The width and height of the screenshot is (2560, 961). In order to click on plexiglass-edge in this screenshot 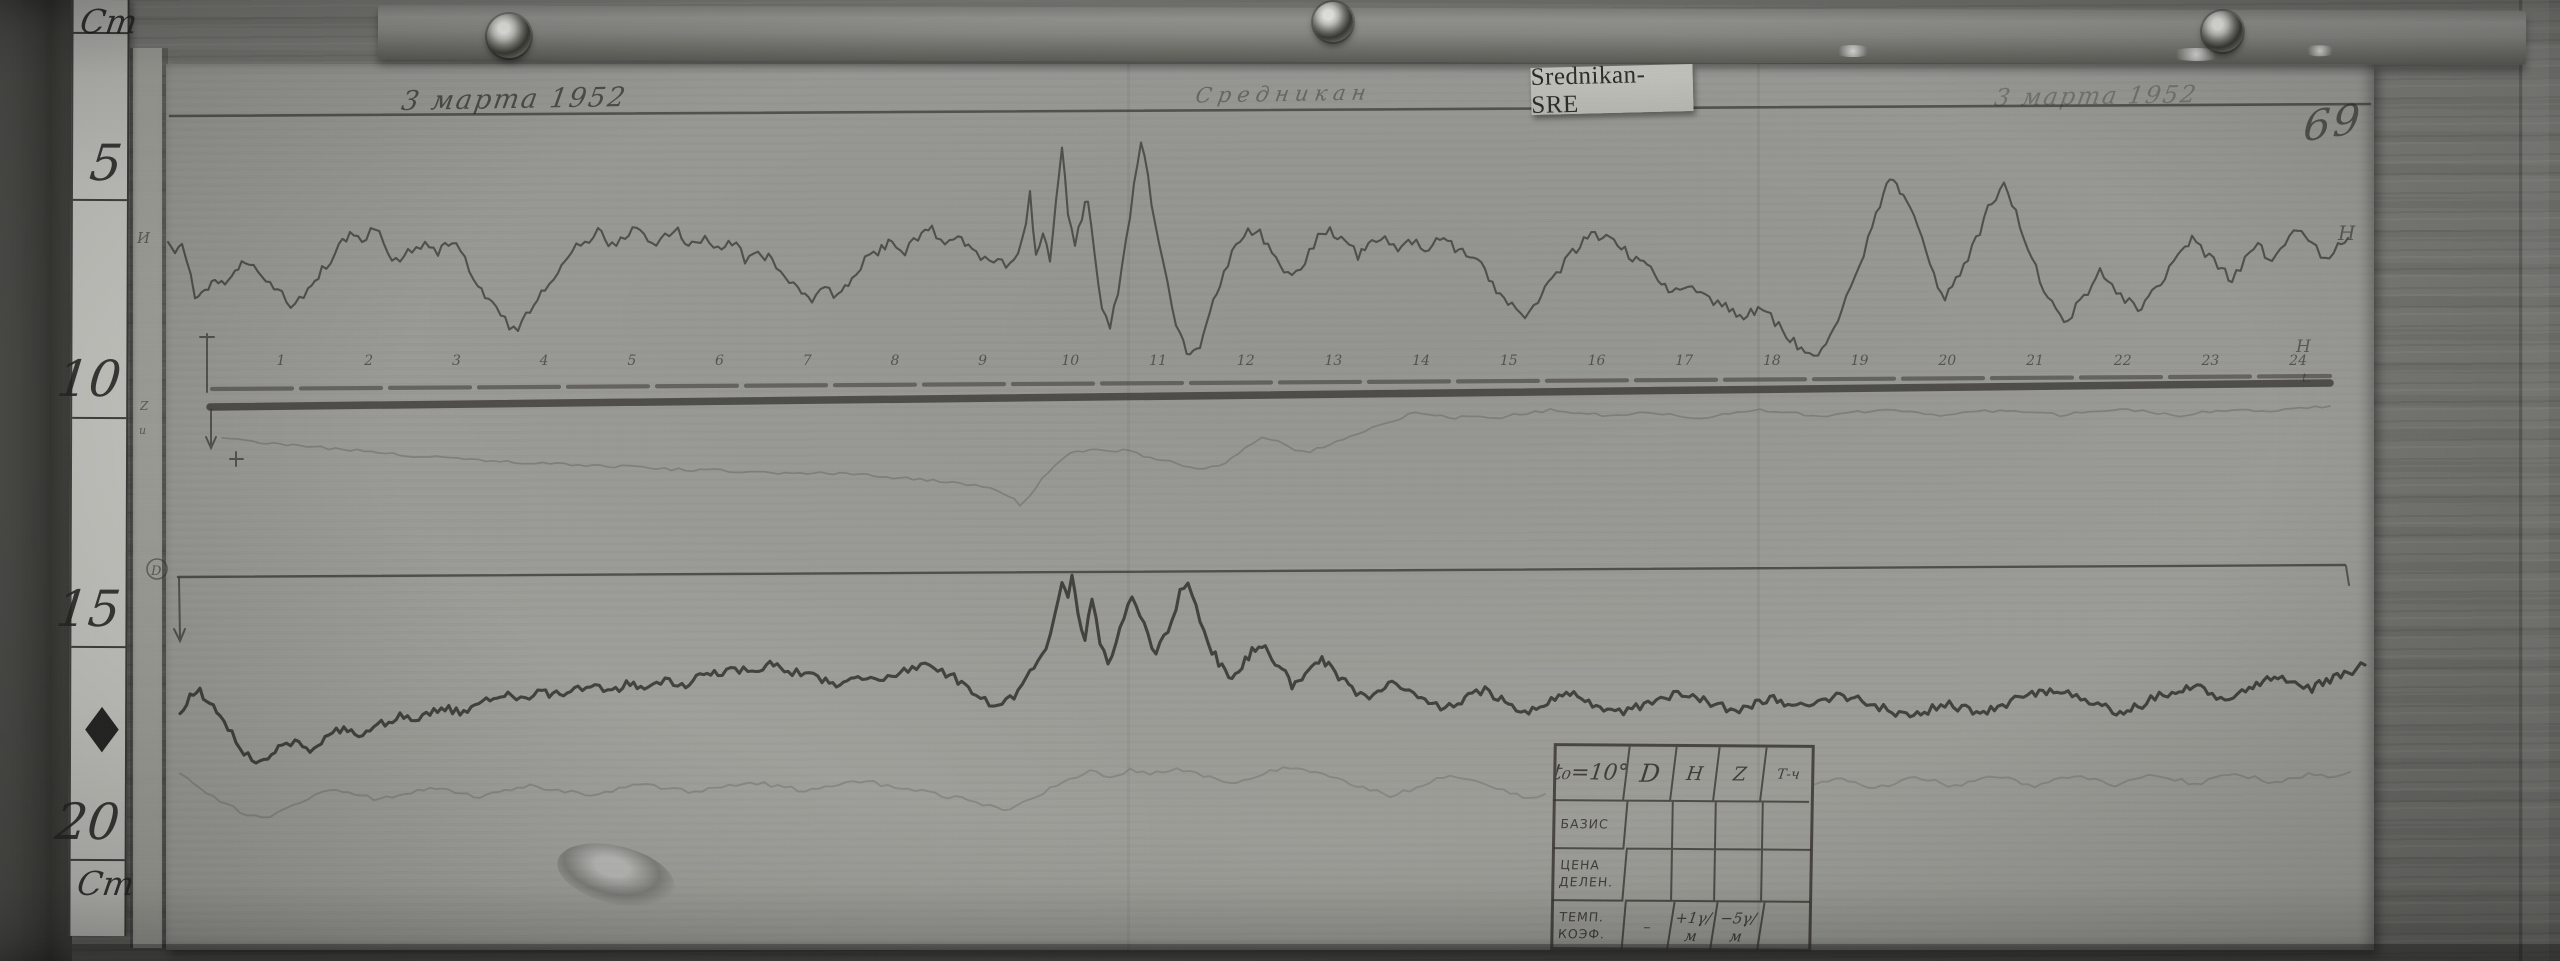, I will do `click(149, 498)`.